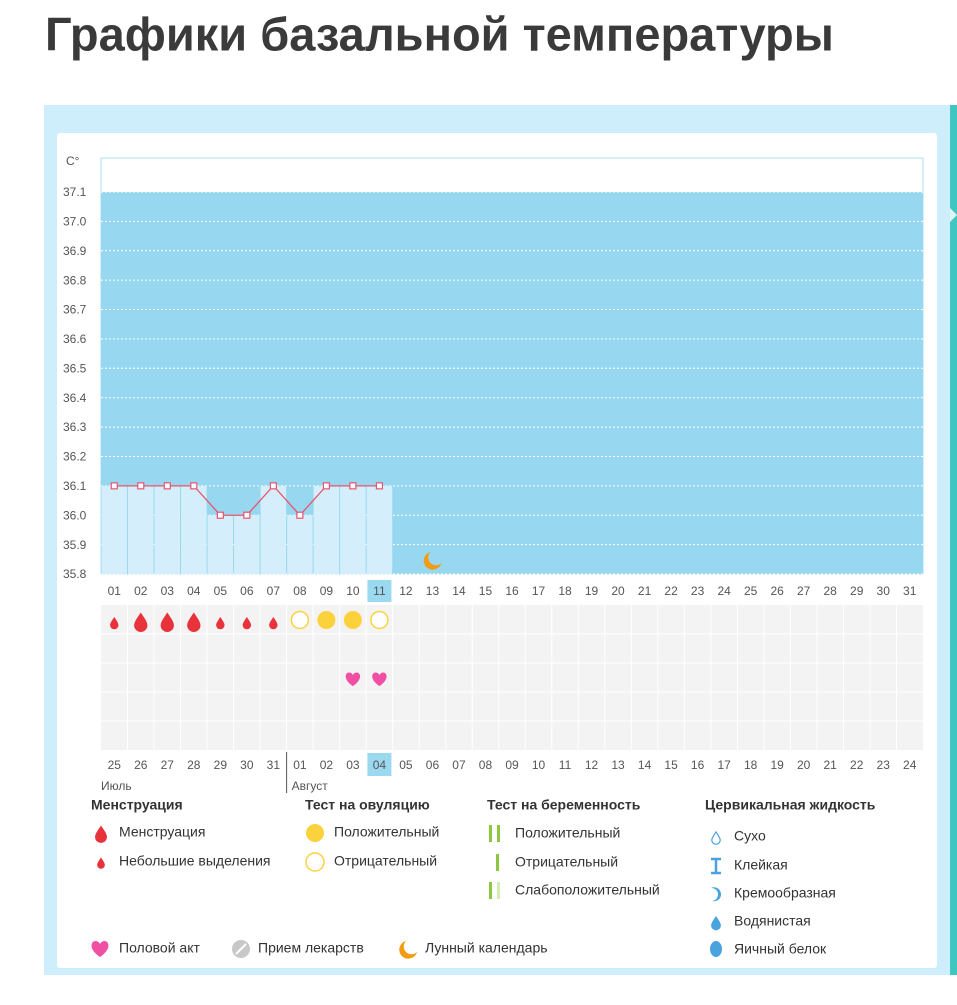 The width and height of the screenshot is (957, 1005). Describe the element at coordinates (439, 33) in the screenshot. I see `page-title: Графики базальной температуры` at that location.